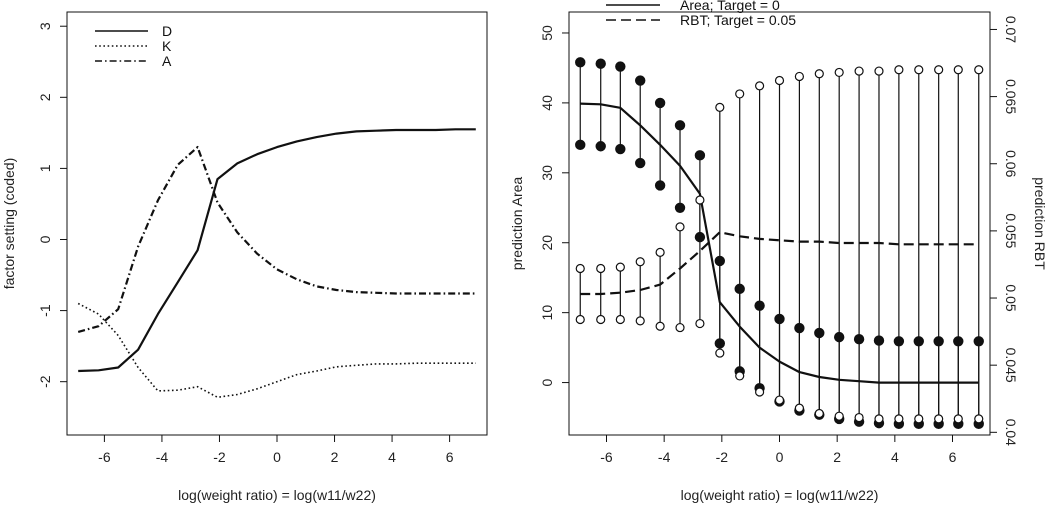  What do you see at coordinates (1011, 432) in the screenshot?
I see `y-tick-label-right: 0.04` at bounding box center [1011, 432].